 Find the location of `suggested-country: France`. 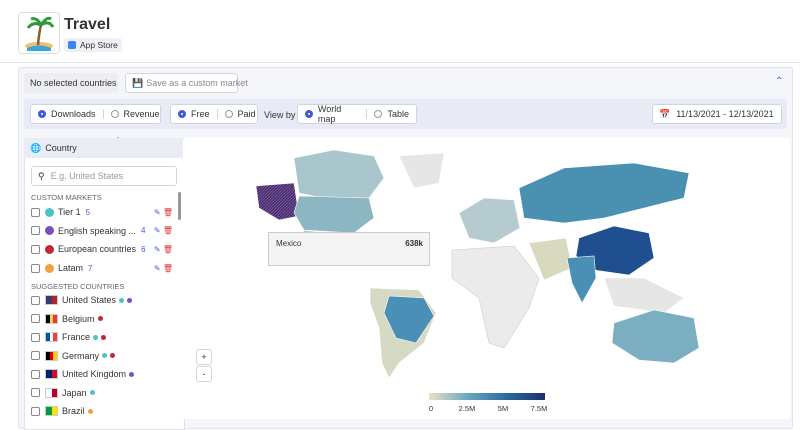

suggested-country: France is located at coordinates (69, 337).